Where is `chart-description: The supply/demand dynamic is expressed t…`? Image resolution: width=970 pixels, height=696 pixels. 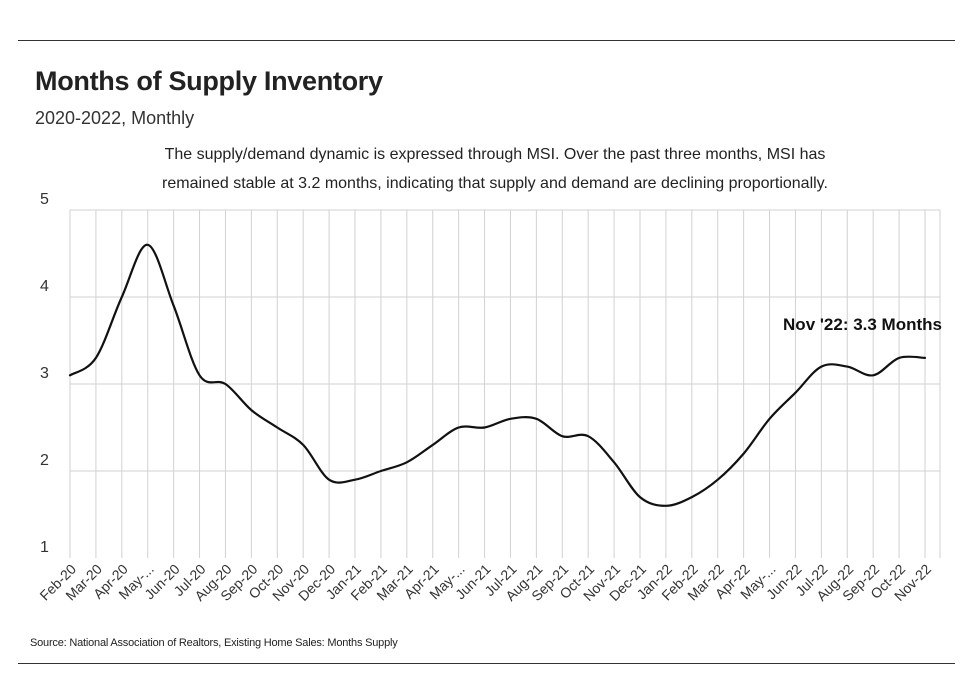 chart-description: The supply/demand dynamic is expressed t… is located at coordinates (495, 169).